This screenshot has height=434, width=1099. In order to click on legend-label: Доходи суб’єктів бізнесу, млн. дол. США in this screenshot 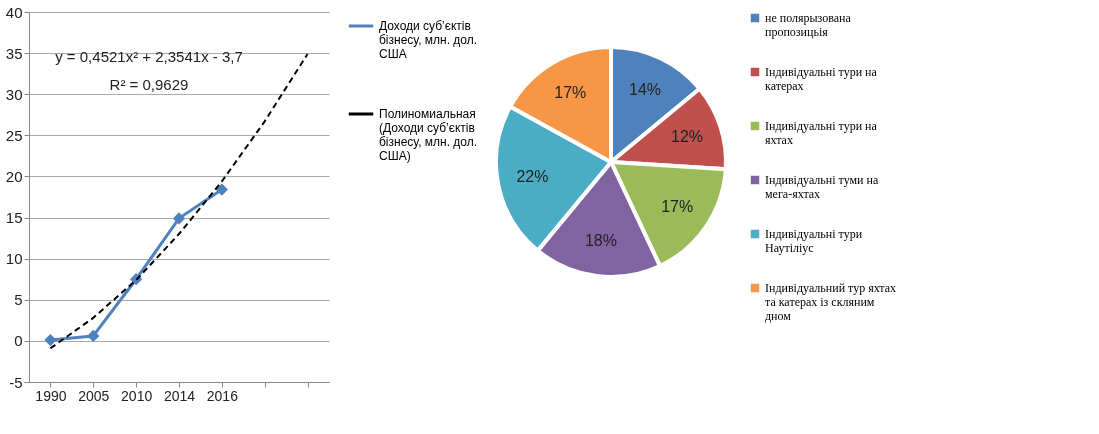, I will do `click(428, 40)`.